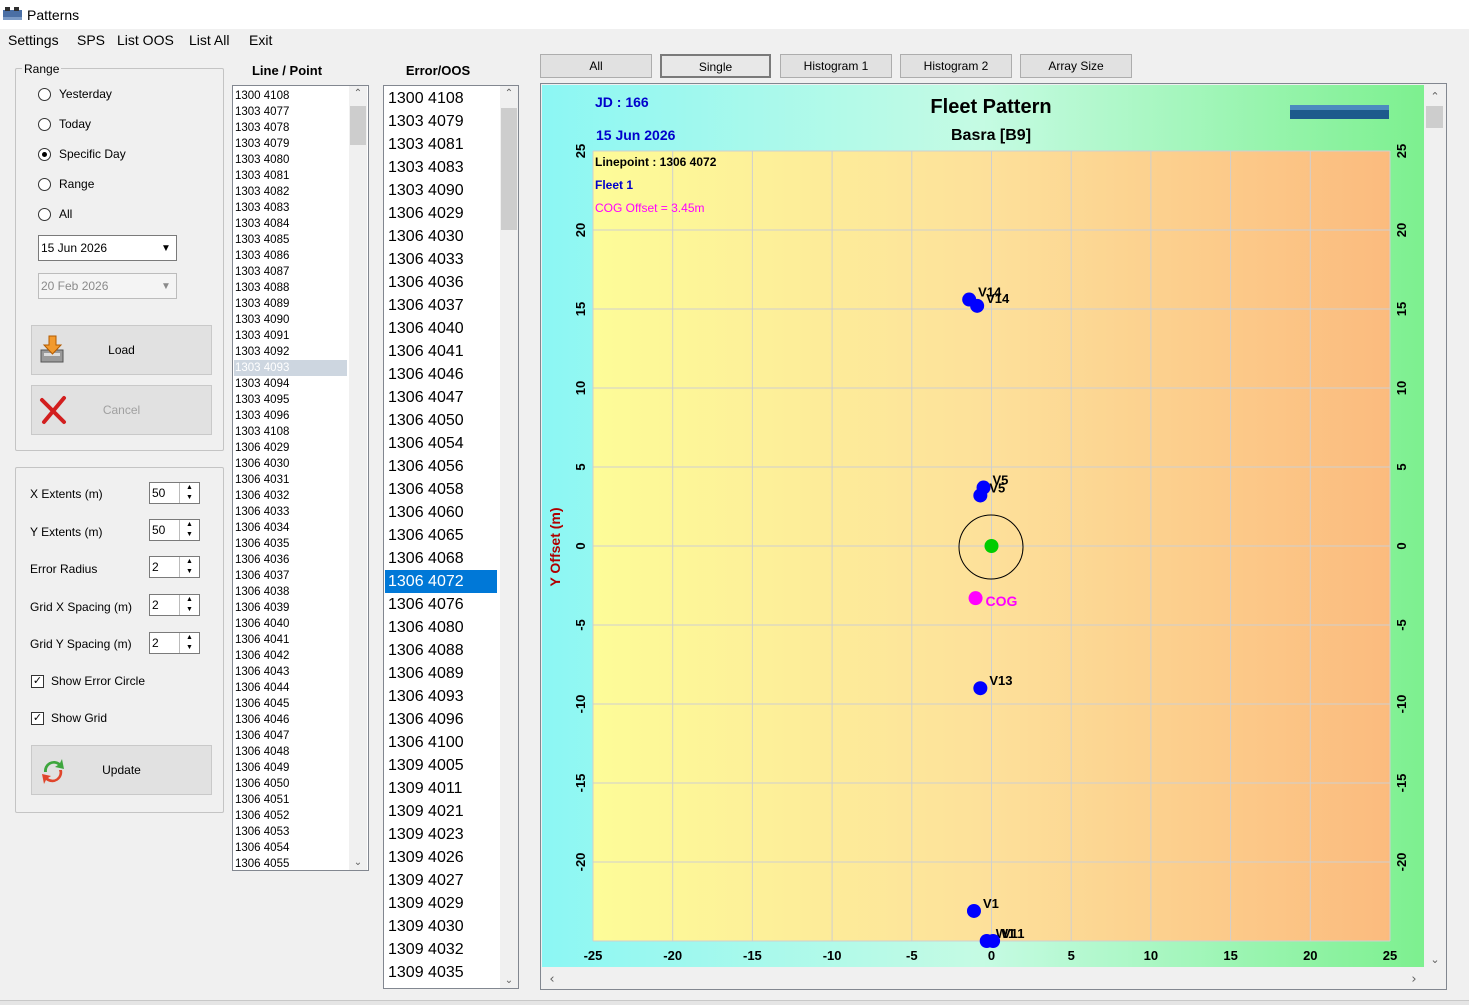 The height and width of the screenshot is (1005, 1469). I want to click on error-oos-item: 1300 4108, so click(426, 98).